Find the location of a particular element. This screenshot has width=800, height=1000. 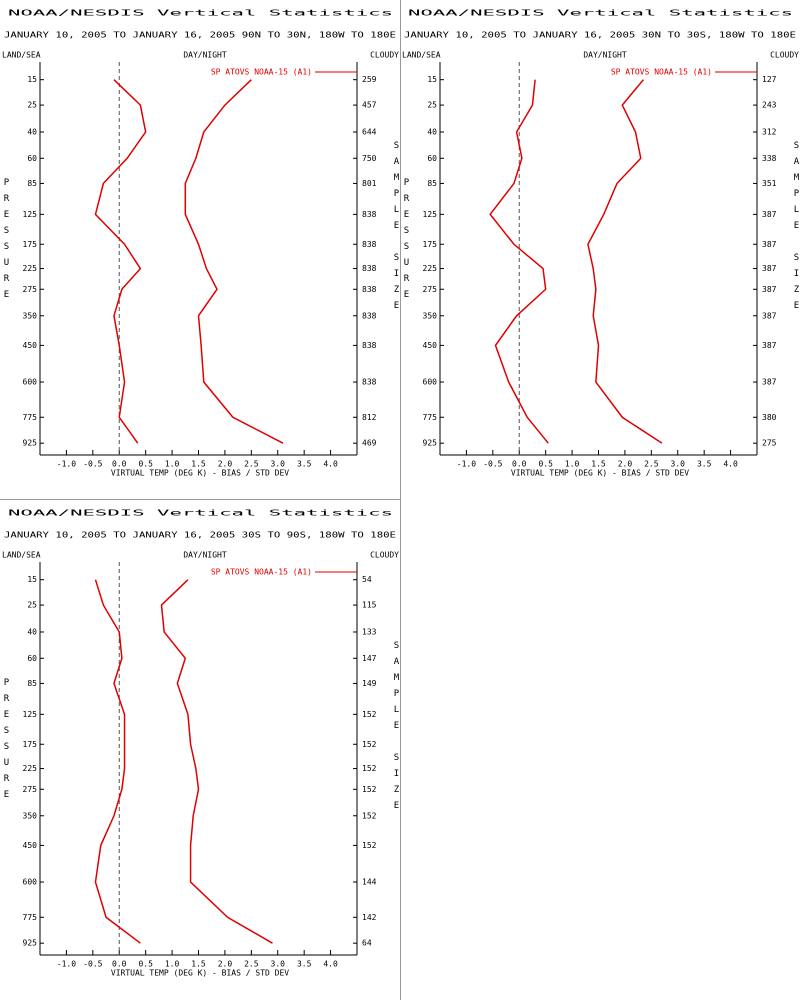

y-tick-label: 225 is located at coordinates (30, 768).